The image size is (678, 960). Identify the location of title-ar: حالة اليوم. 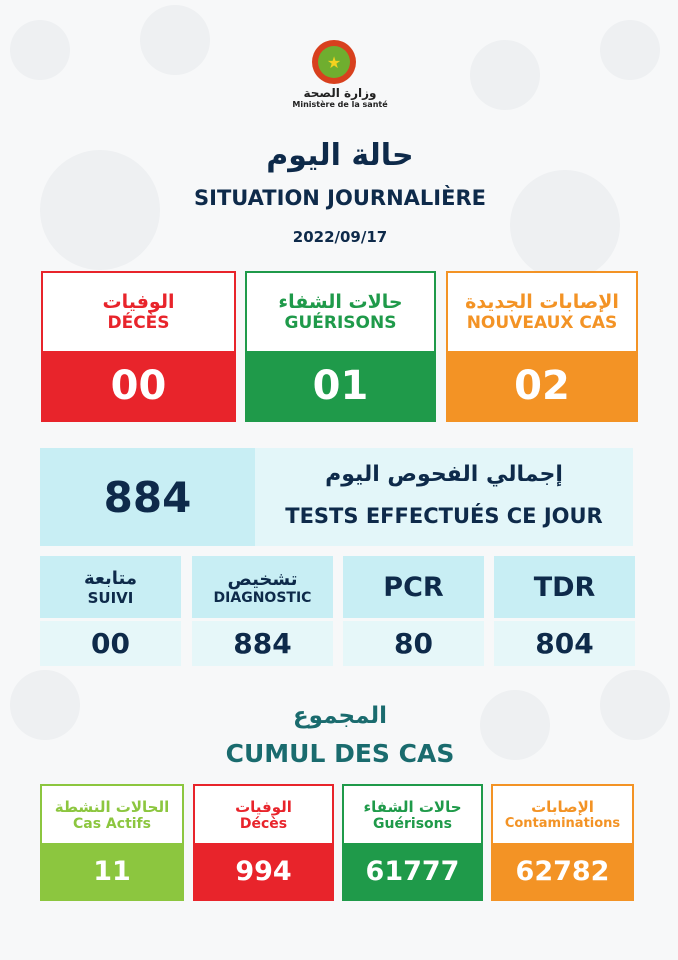
(340, 155).